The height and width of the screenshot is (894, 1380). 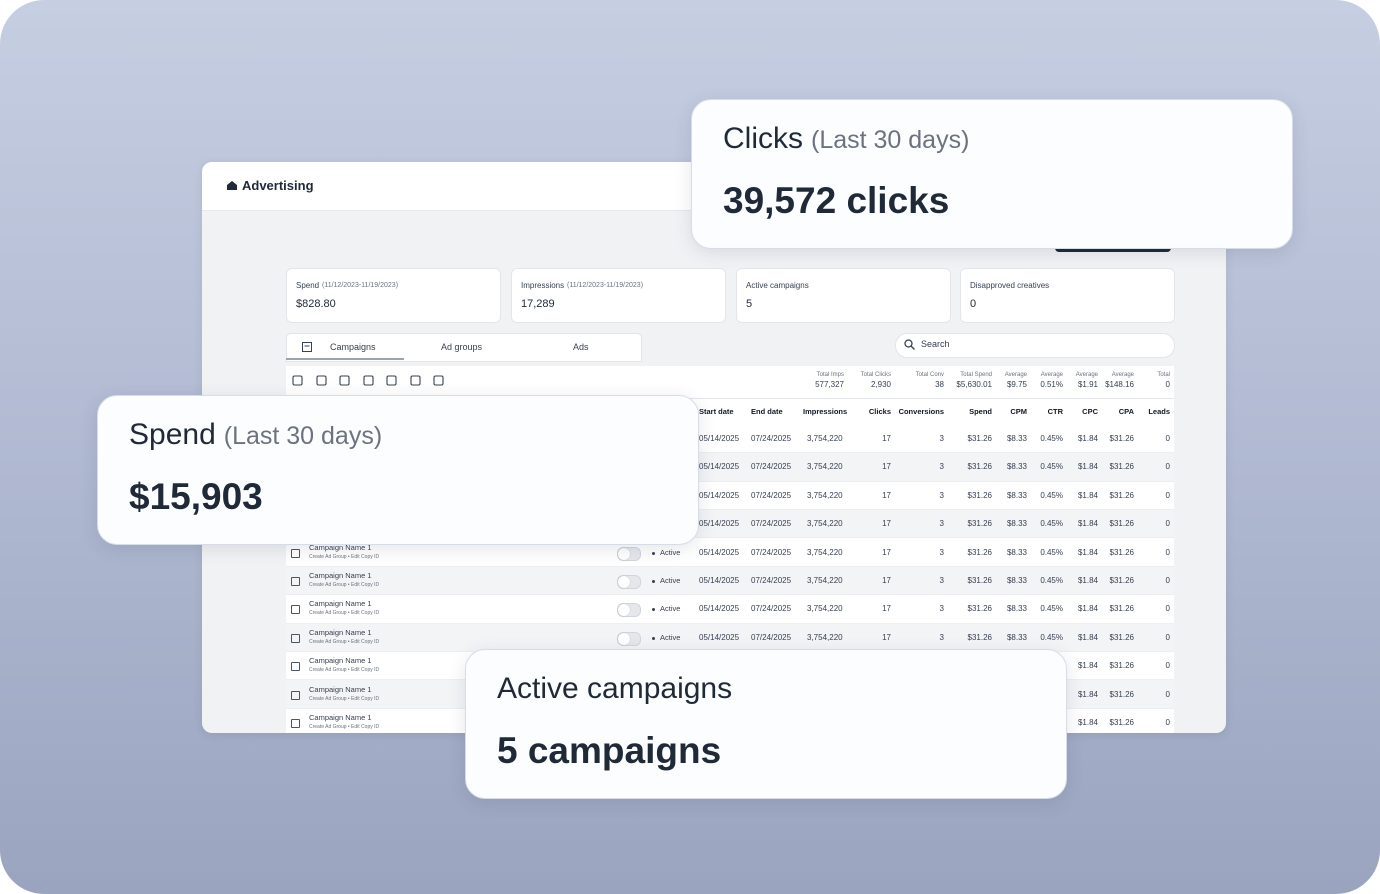 What do you see at coordinates (462, 347) in the screenshot?
I see `tab: Ad groups` at bounding box center [462, 347].